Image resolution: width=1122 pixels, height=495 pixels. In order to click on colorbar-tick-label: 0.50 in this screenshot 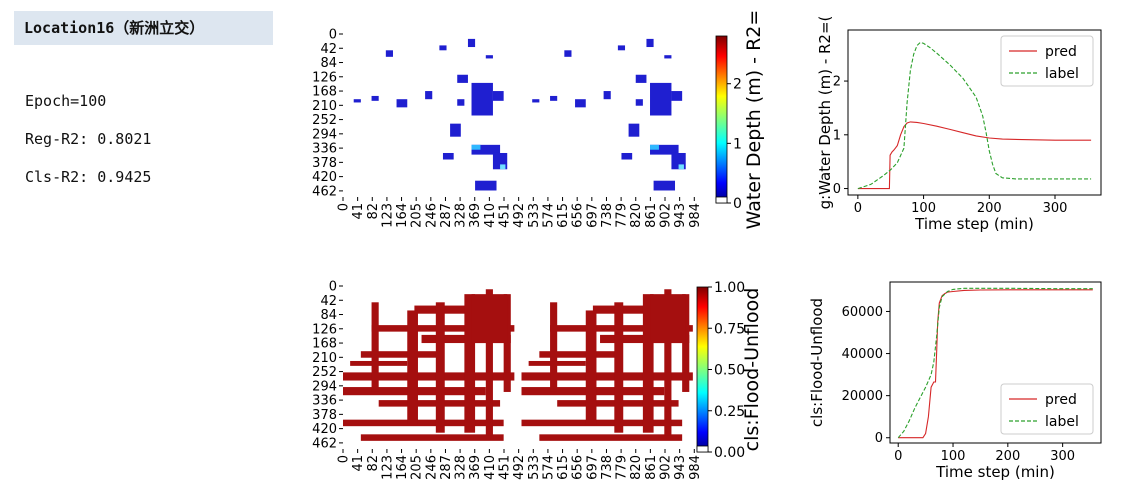, I will do `click(729, 371)`.